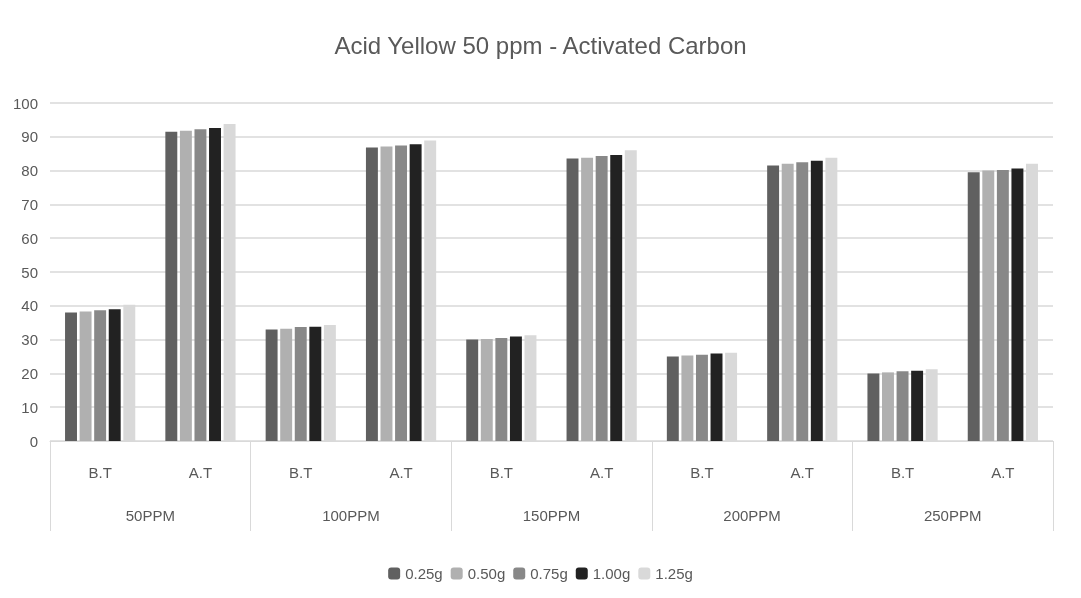 This screenshot has height=598, width=1081. What do you see at coordinates (540, 45) in the screenshot?
I see `chart-title: Acid Yellow 50 ppm - Activated Carbon` at bounding box center [540, 45].